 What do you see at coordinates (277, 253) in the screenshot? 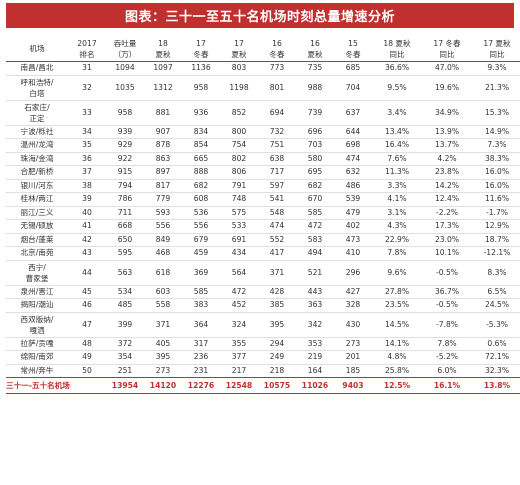
I see `table-cell: 417` at bounding box center [277, 253].